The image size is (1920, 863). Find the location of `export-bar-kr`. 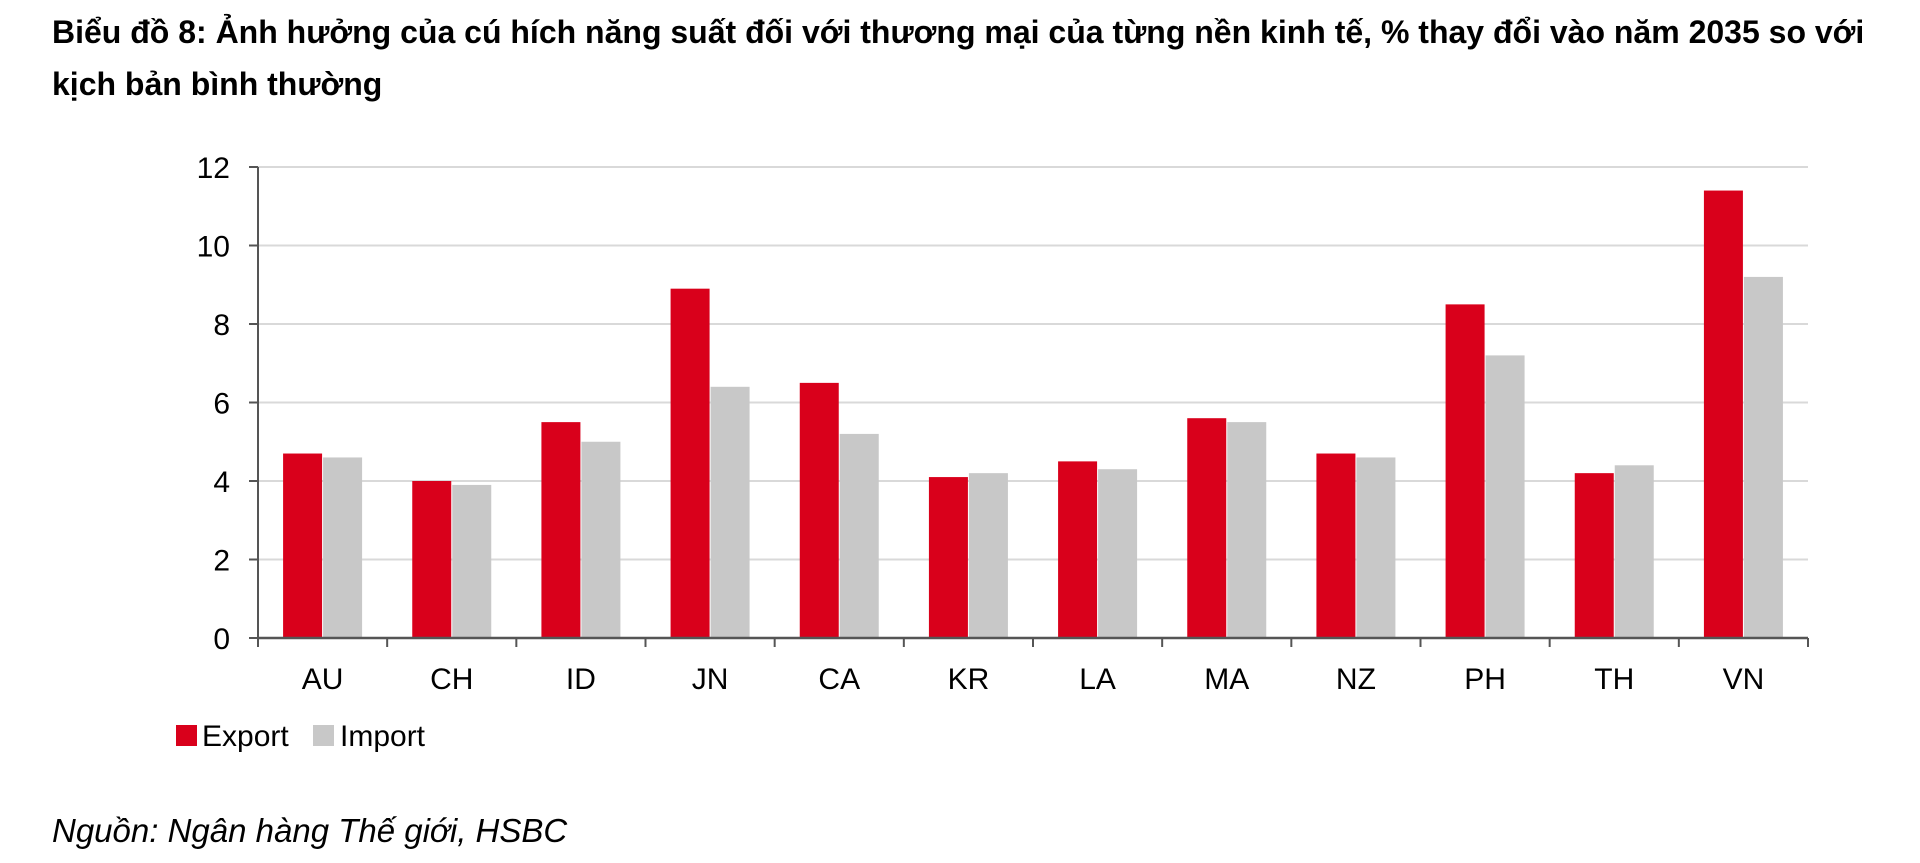

export-bar-kr is located at coordinates (948, 557).